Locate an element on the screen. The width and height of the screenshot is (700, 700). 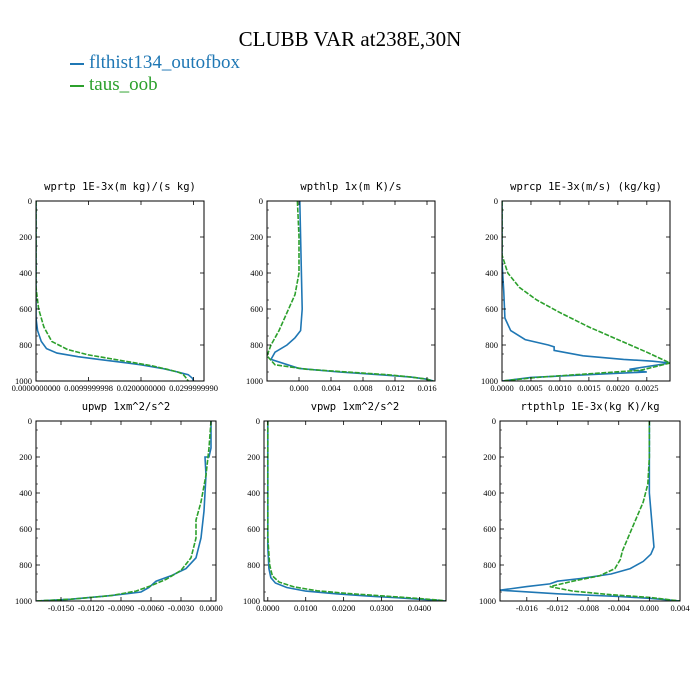
panel-title: wprcp 1E-3x(m/s) (kg/kg) is located at coordinates (586, 187).